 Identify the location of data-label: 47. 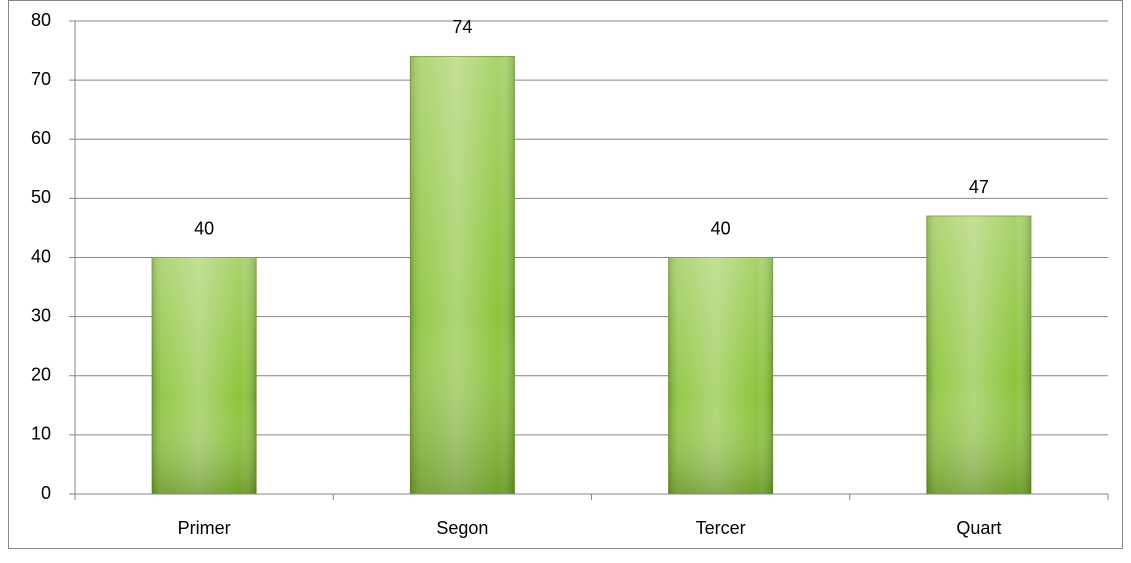
(979, 187).